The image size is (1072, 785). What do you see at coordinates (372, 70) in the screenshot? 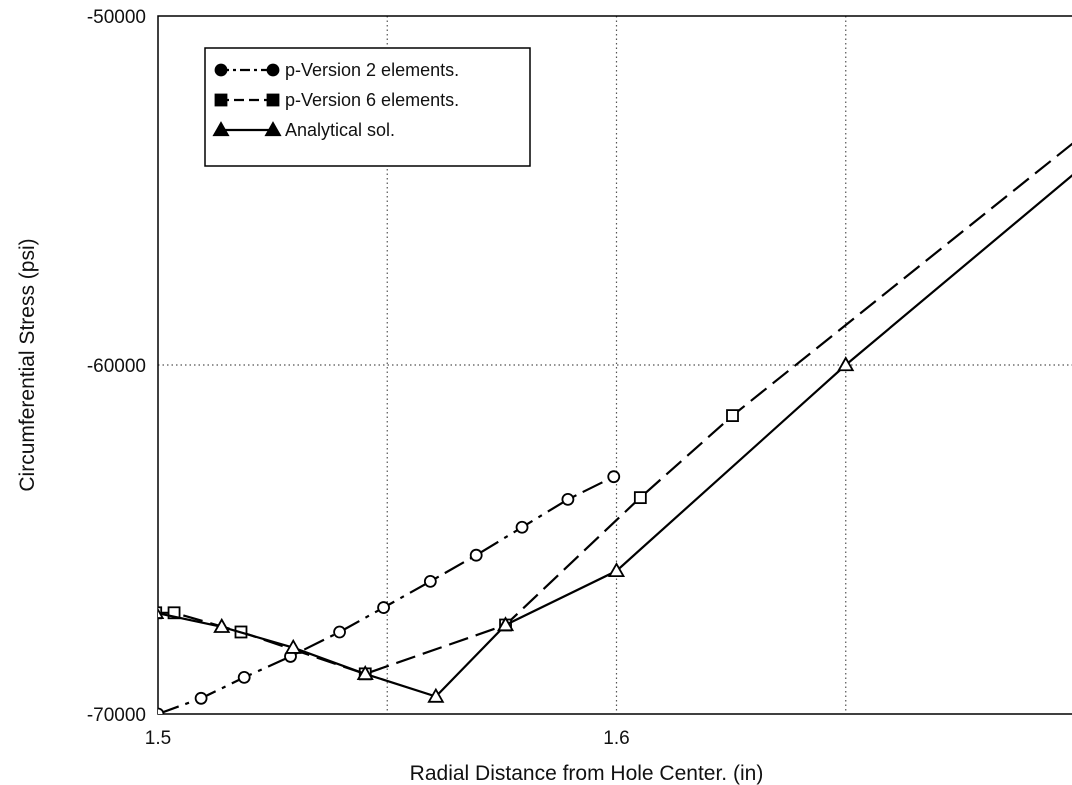
I see `legend-label: p-Version 2 elements.` at bounding box center [372, 70].